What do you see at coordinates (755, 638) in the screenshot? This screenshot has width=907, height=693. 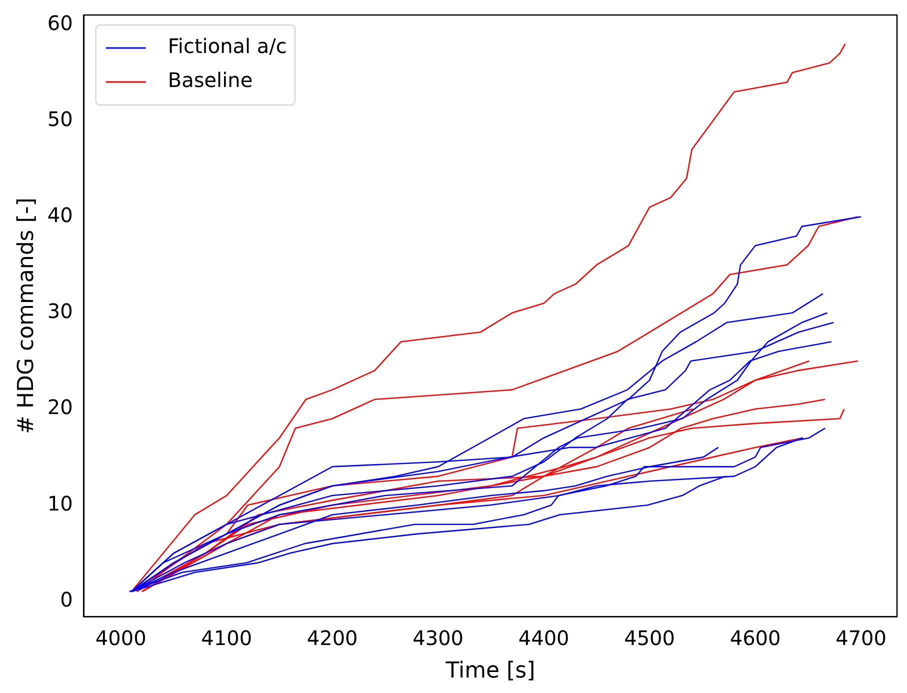 I see `x-tick-label: 4600` at bounding box center [755, 638].